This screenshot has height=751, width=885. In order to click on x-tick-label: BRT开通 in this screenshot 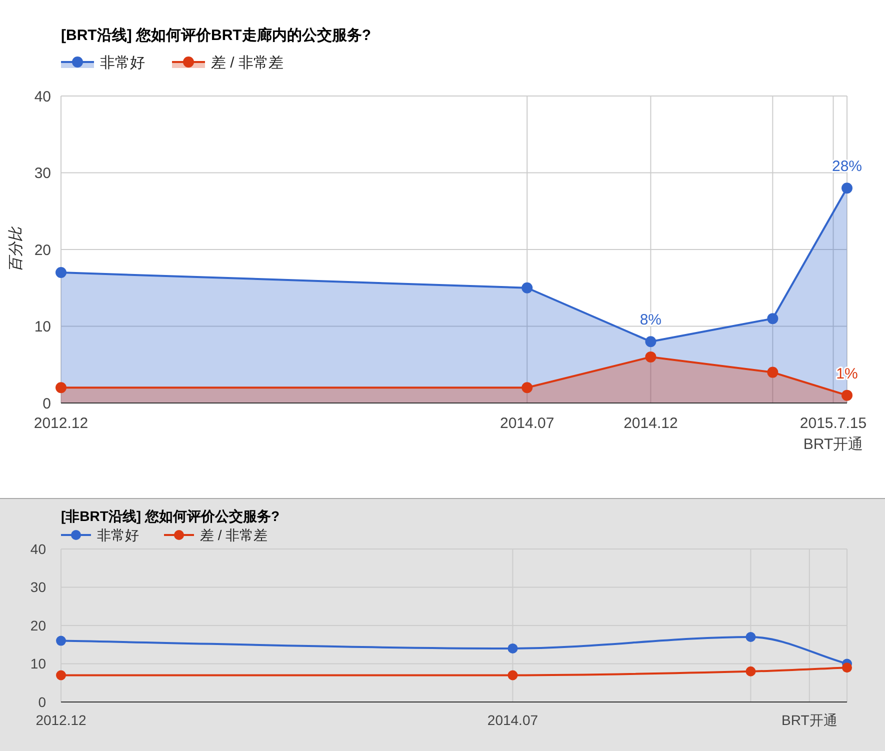, I will do `click(810, 720)`.